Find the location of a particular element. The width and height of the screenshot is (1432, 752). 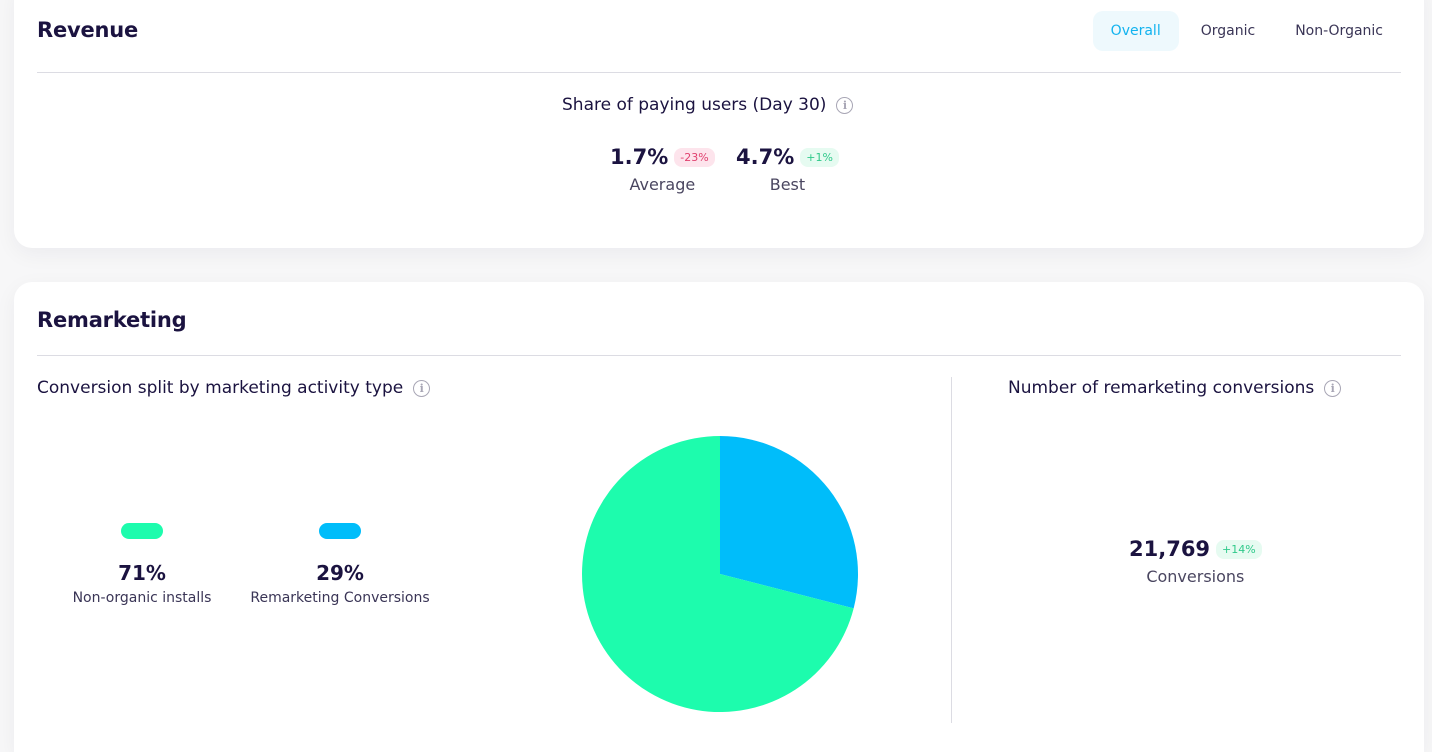

vertical-divider is located at coordinates (951, 550).